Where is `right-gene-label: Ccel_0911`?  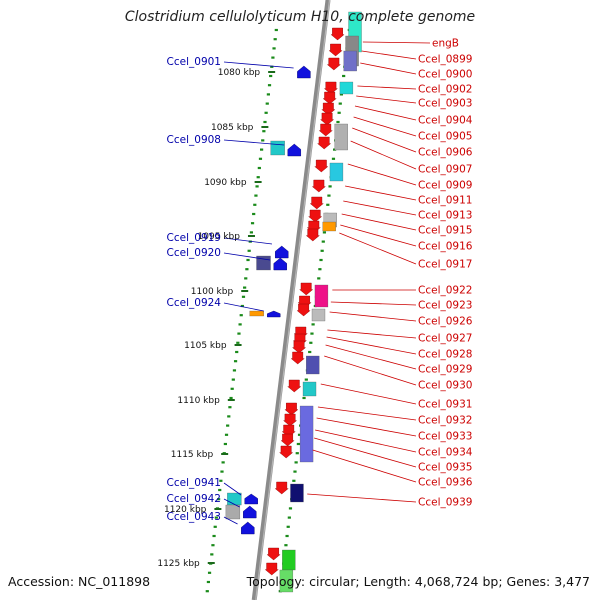 right-gene-label: Ccel_0911 is located at coordinates (445, 201).